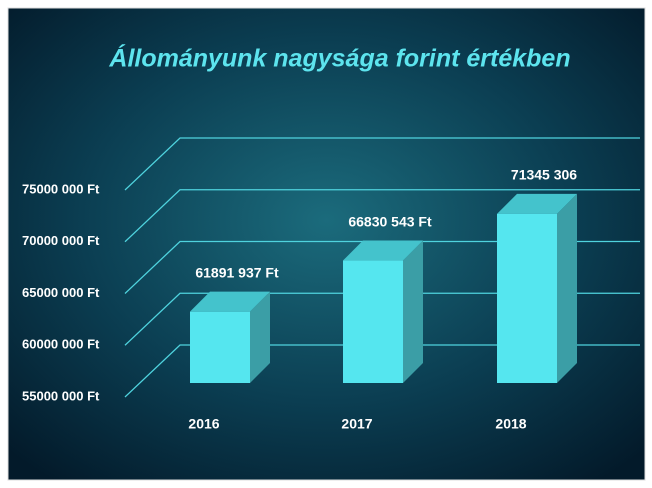 The width and height of the screenshot is (652, 488). What do you see at coordinates (237, 272) in the screenshot?
I see `data-label: 61891 937 Ft` at bounding box center [237, 272].